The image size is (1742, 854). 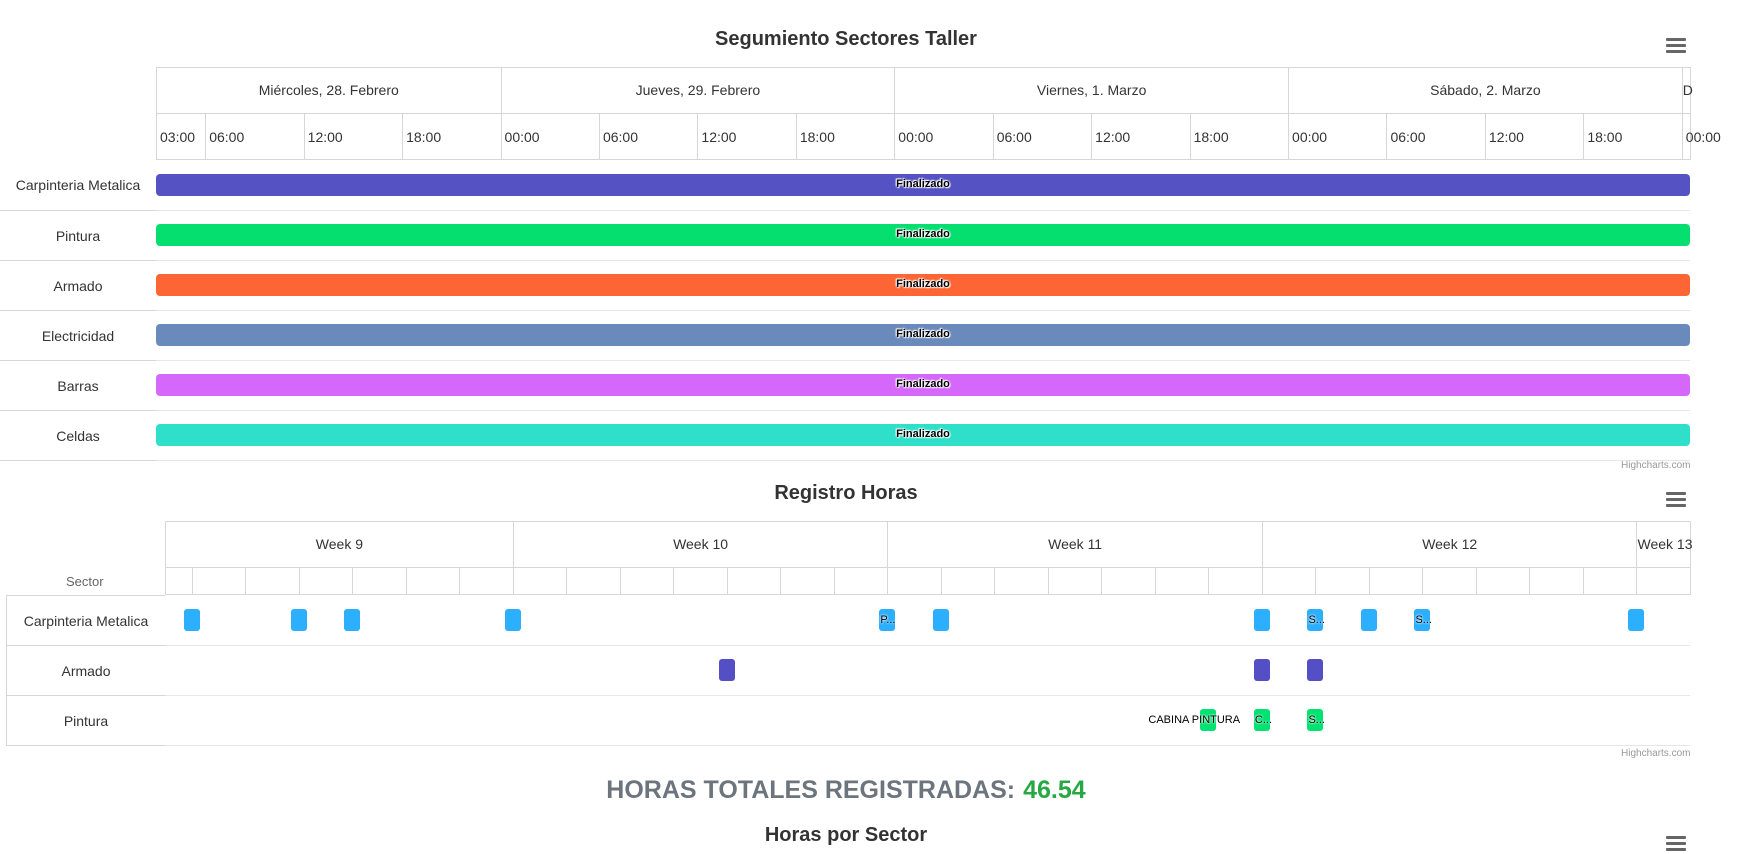 I want to click on chart-title: Registro Horas, so click(x=846, y=493).